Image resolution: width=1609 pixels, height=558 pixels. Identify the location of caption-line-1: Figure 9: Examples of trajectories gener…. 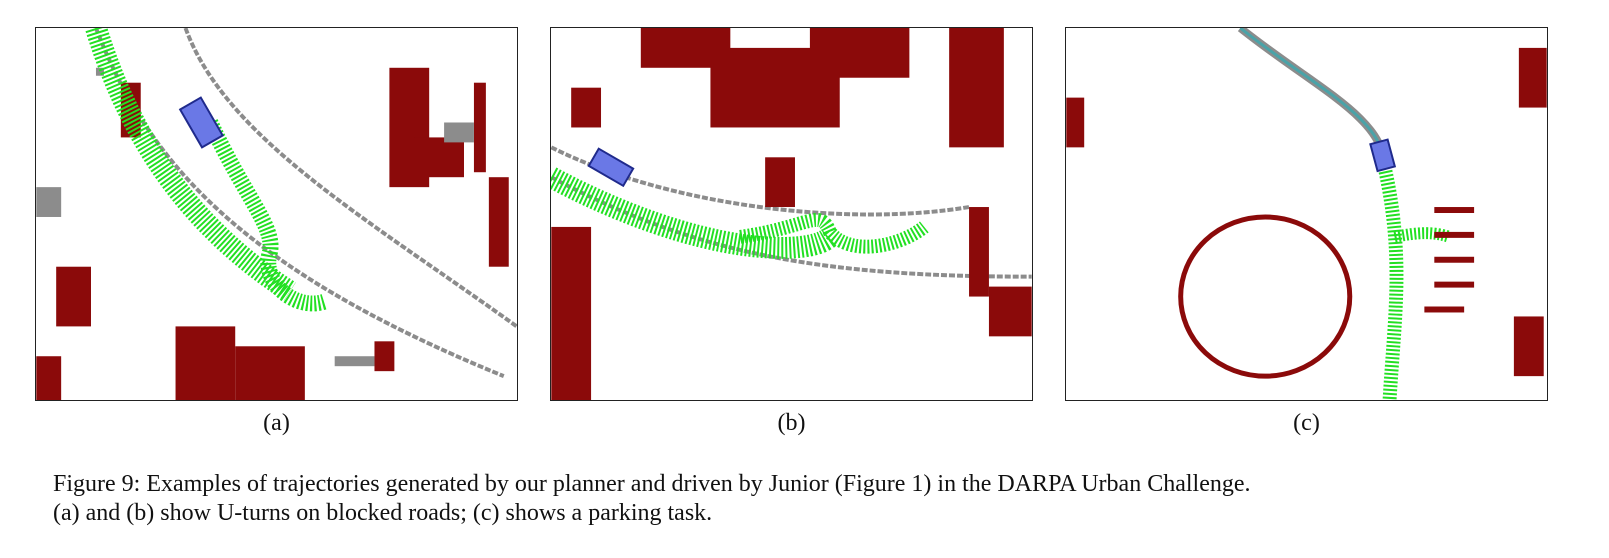
(652, 484).